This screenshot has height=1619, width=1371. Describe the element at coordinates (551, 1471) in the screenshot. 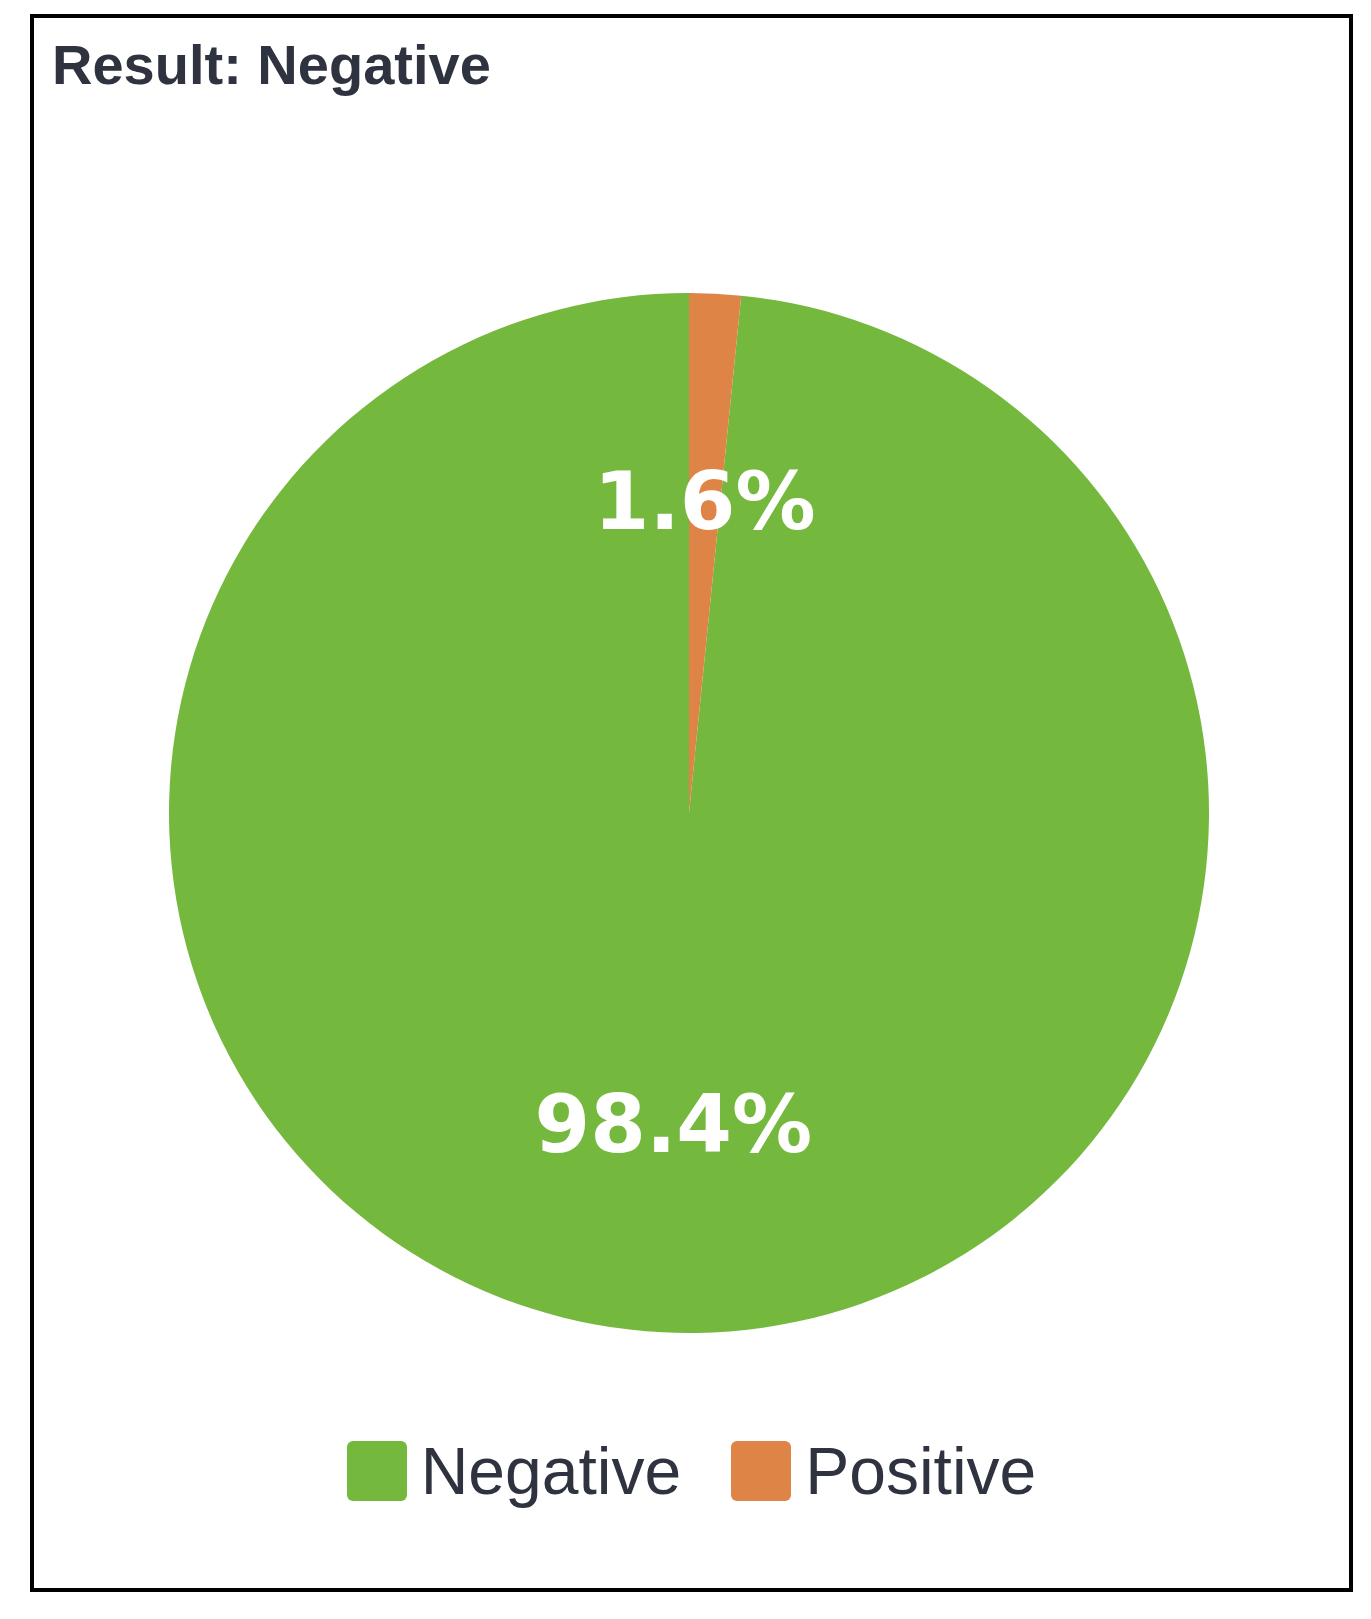

I see `legend-label: Negative` at that location.